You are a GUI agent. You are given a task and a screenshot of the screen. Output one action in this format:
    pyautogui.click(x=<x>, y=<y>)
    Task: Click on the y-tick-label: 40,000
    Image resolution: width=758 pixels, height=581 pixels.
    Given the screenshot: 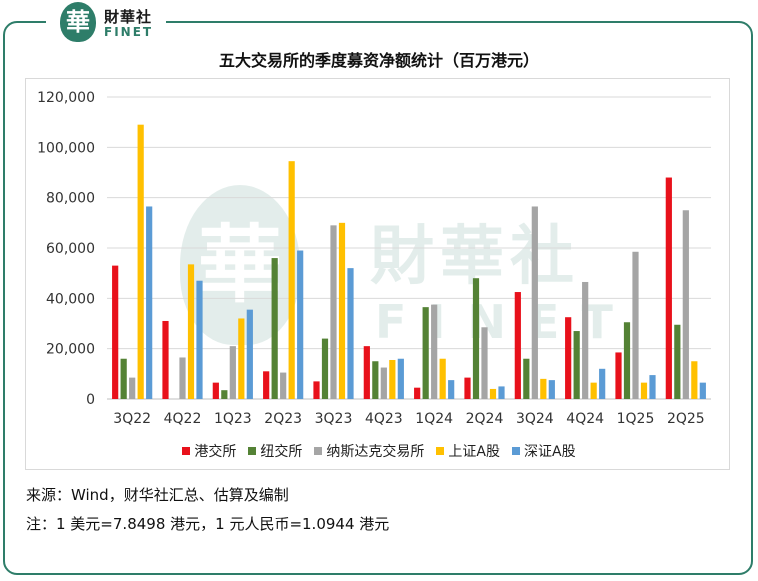 What is the action you would take?
    pyautogui.click(x=70, y=299)
    